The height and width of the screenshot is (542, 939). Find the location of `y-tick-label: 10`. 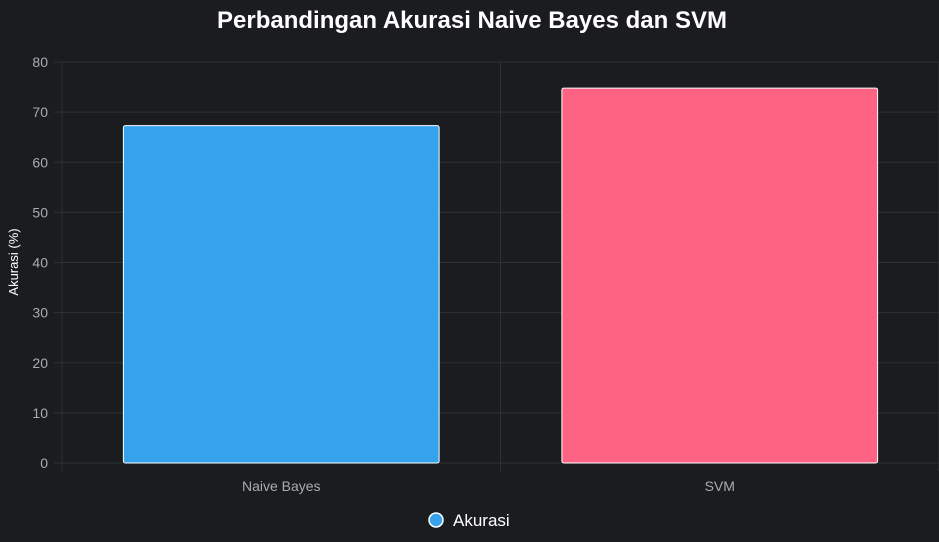

y-tick-label: 10 is located at coordinates (40, 413).